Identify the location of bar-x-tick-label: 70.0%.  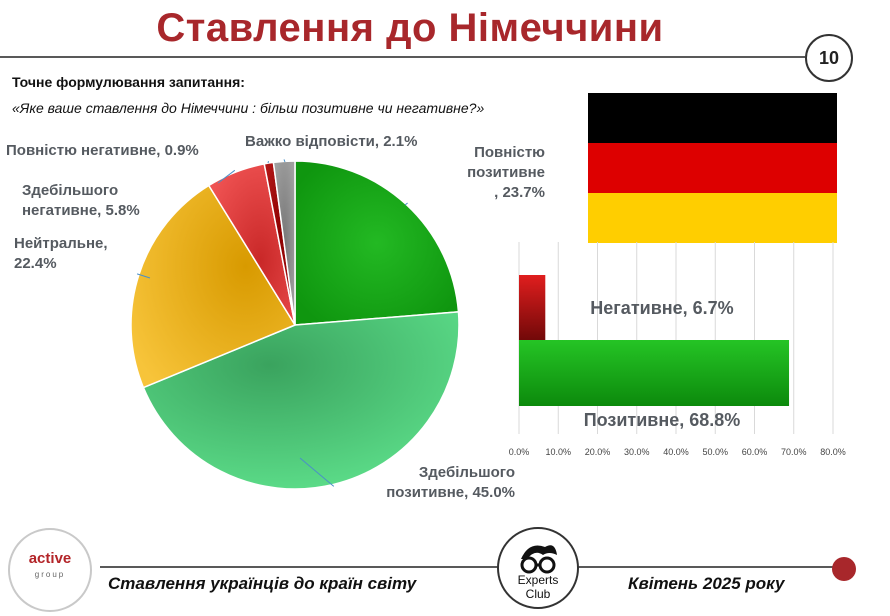
(794, 452).